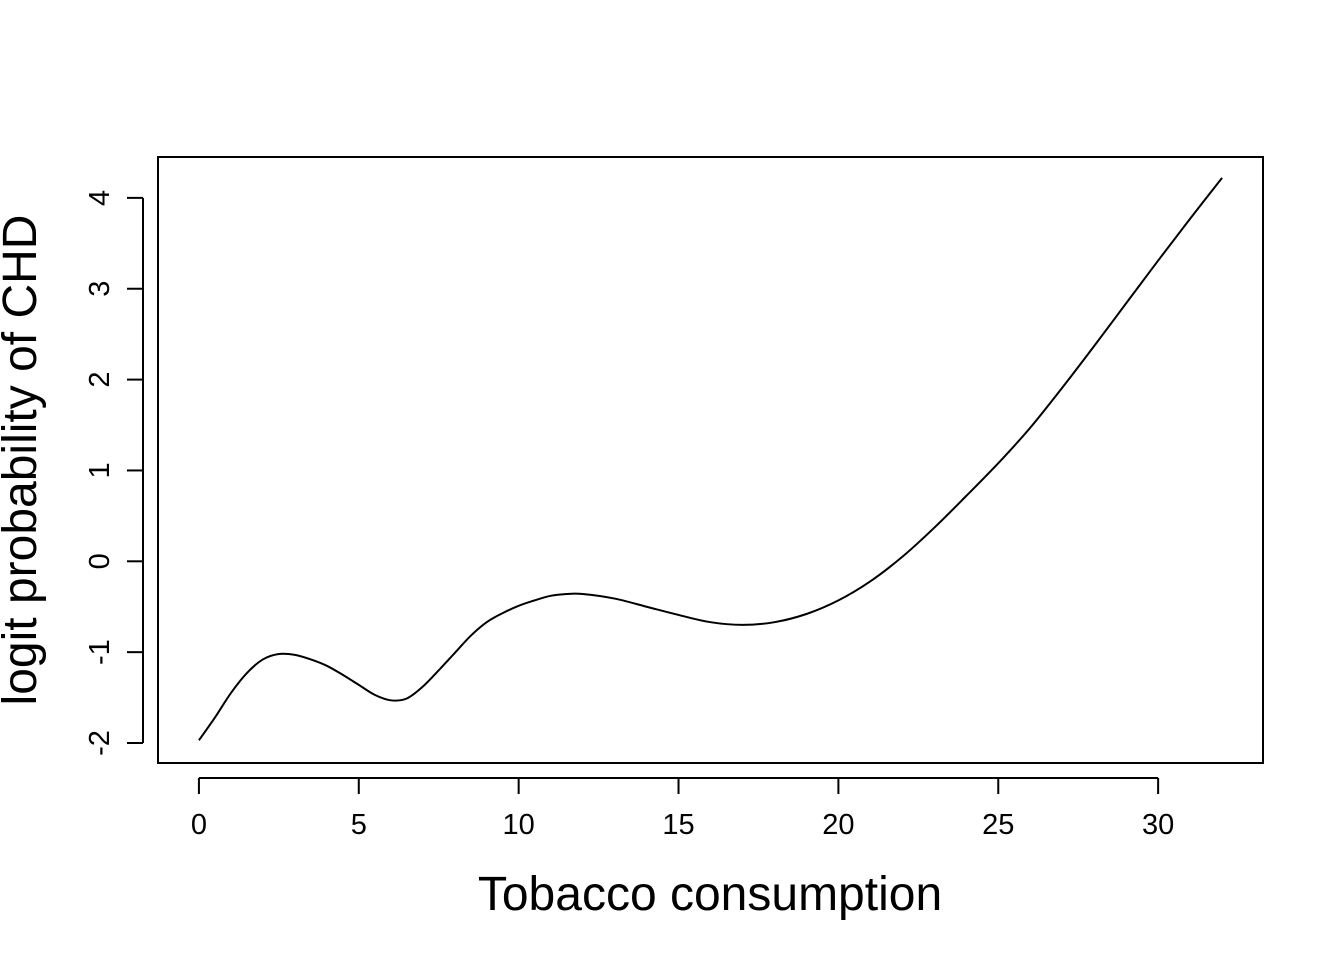  I want to click on x-axis: 0 5 10 15 20 25 30, so click(682, 809).